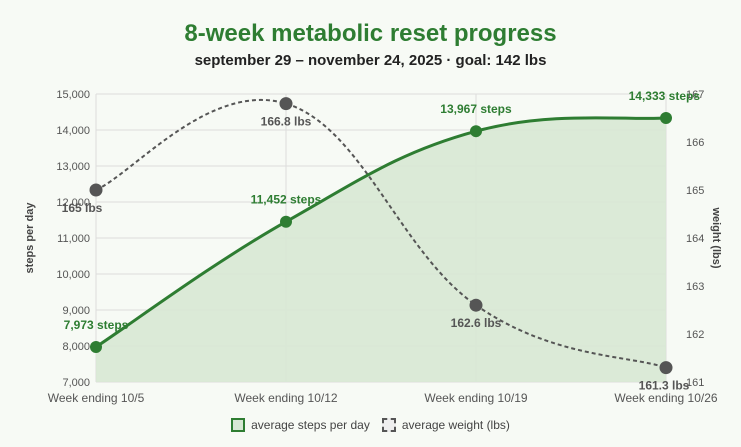  What do you see at coordinates (695, 95) in the screenshot?
I see `y-tick-label-right: 167` at bounding box center [695, 95].